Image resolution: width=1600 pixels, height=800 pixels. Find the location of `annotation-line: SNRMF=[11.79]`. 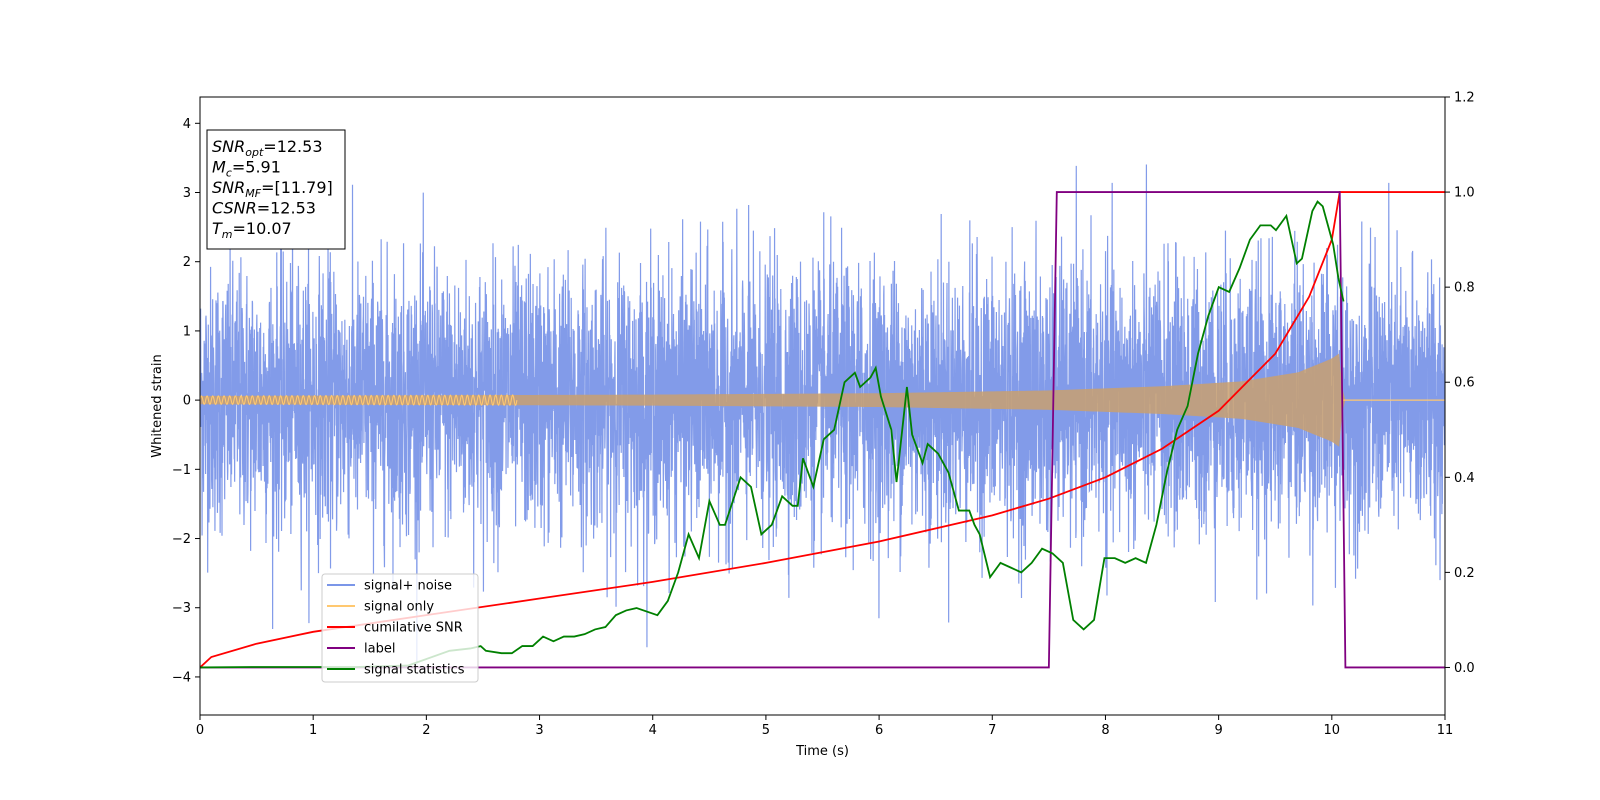

annotation-line: SNRMF=[11.79] is located at coordinates (272, 189).